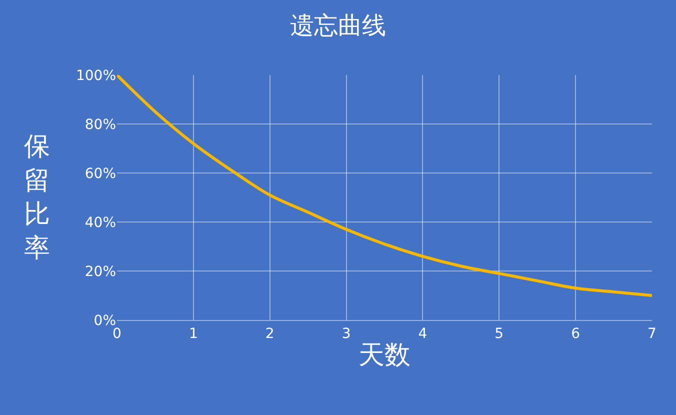 The height and width of the screenshot is (415, 676). I want to click on x-tick-label: 5, so click(499, 334).